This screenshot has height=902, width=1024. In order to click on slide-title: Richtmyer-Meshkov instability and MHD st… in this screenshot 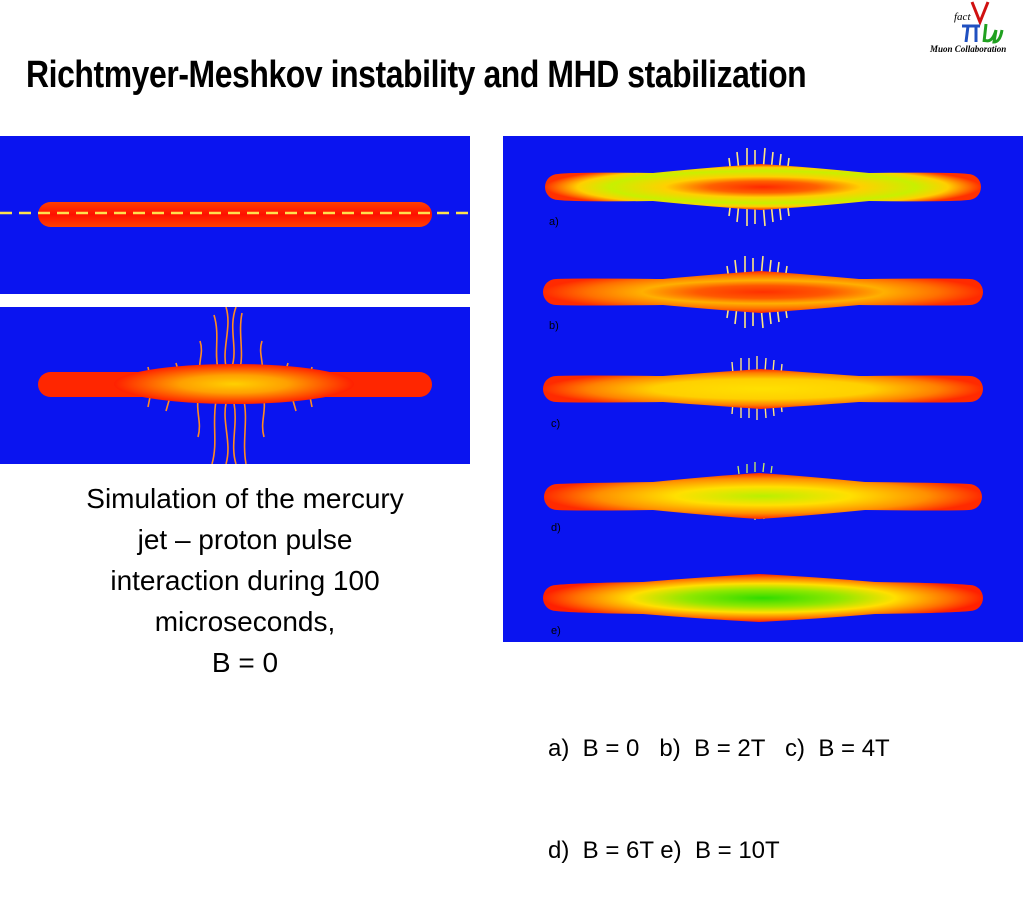, I will do `click(416, 75)`.